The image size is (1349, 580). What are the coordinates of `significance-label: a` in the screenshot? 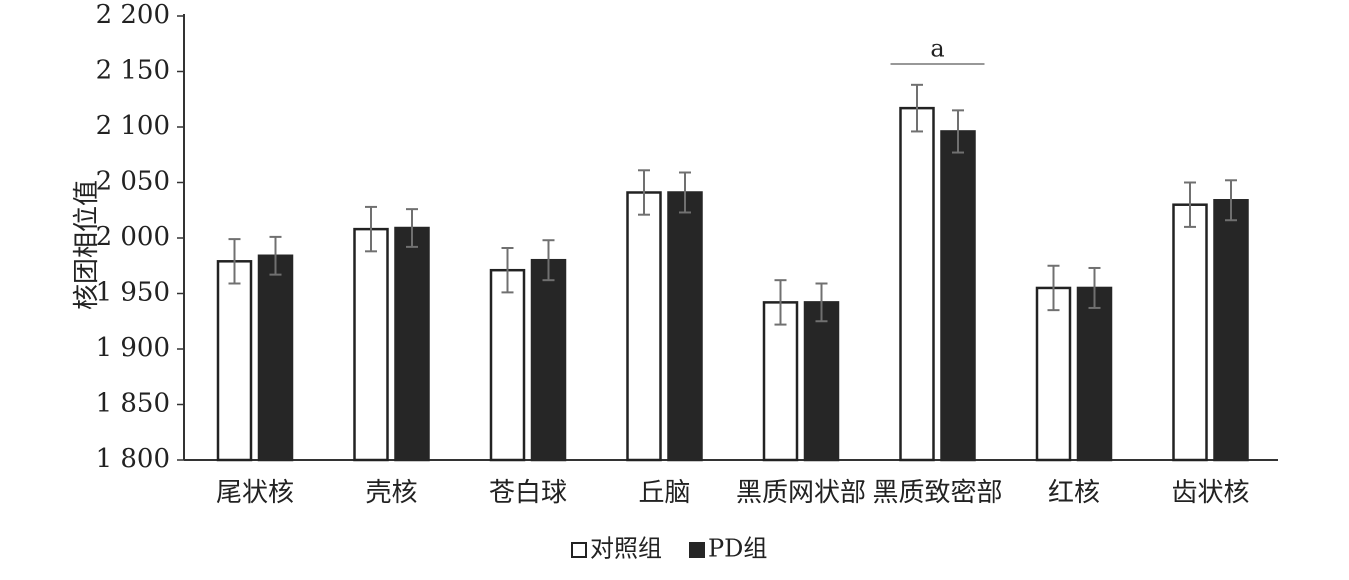 It's located at (937, 49).